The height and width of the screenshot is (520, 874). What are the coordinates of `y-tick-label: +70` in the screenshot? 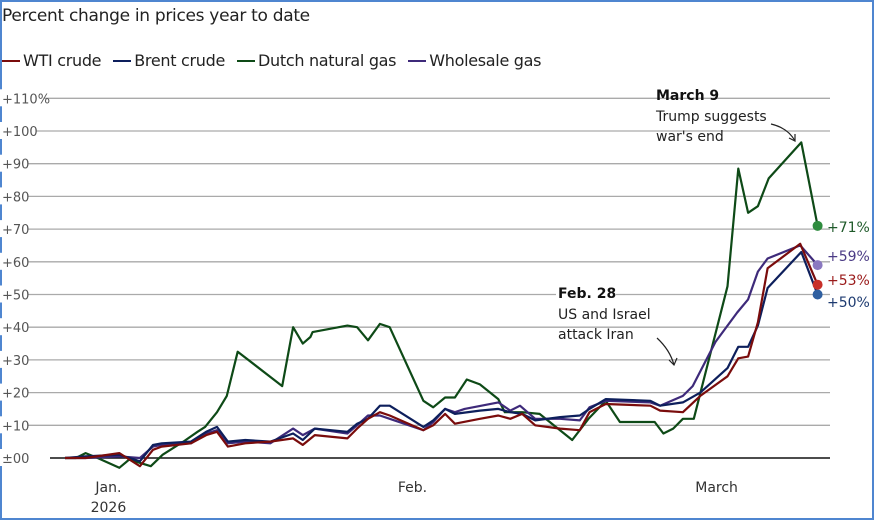 It's located at (15, 230).